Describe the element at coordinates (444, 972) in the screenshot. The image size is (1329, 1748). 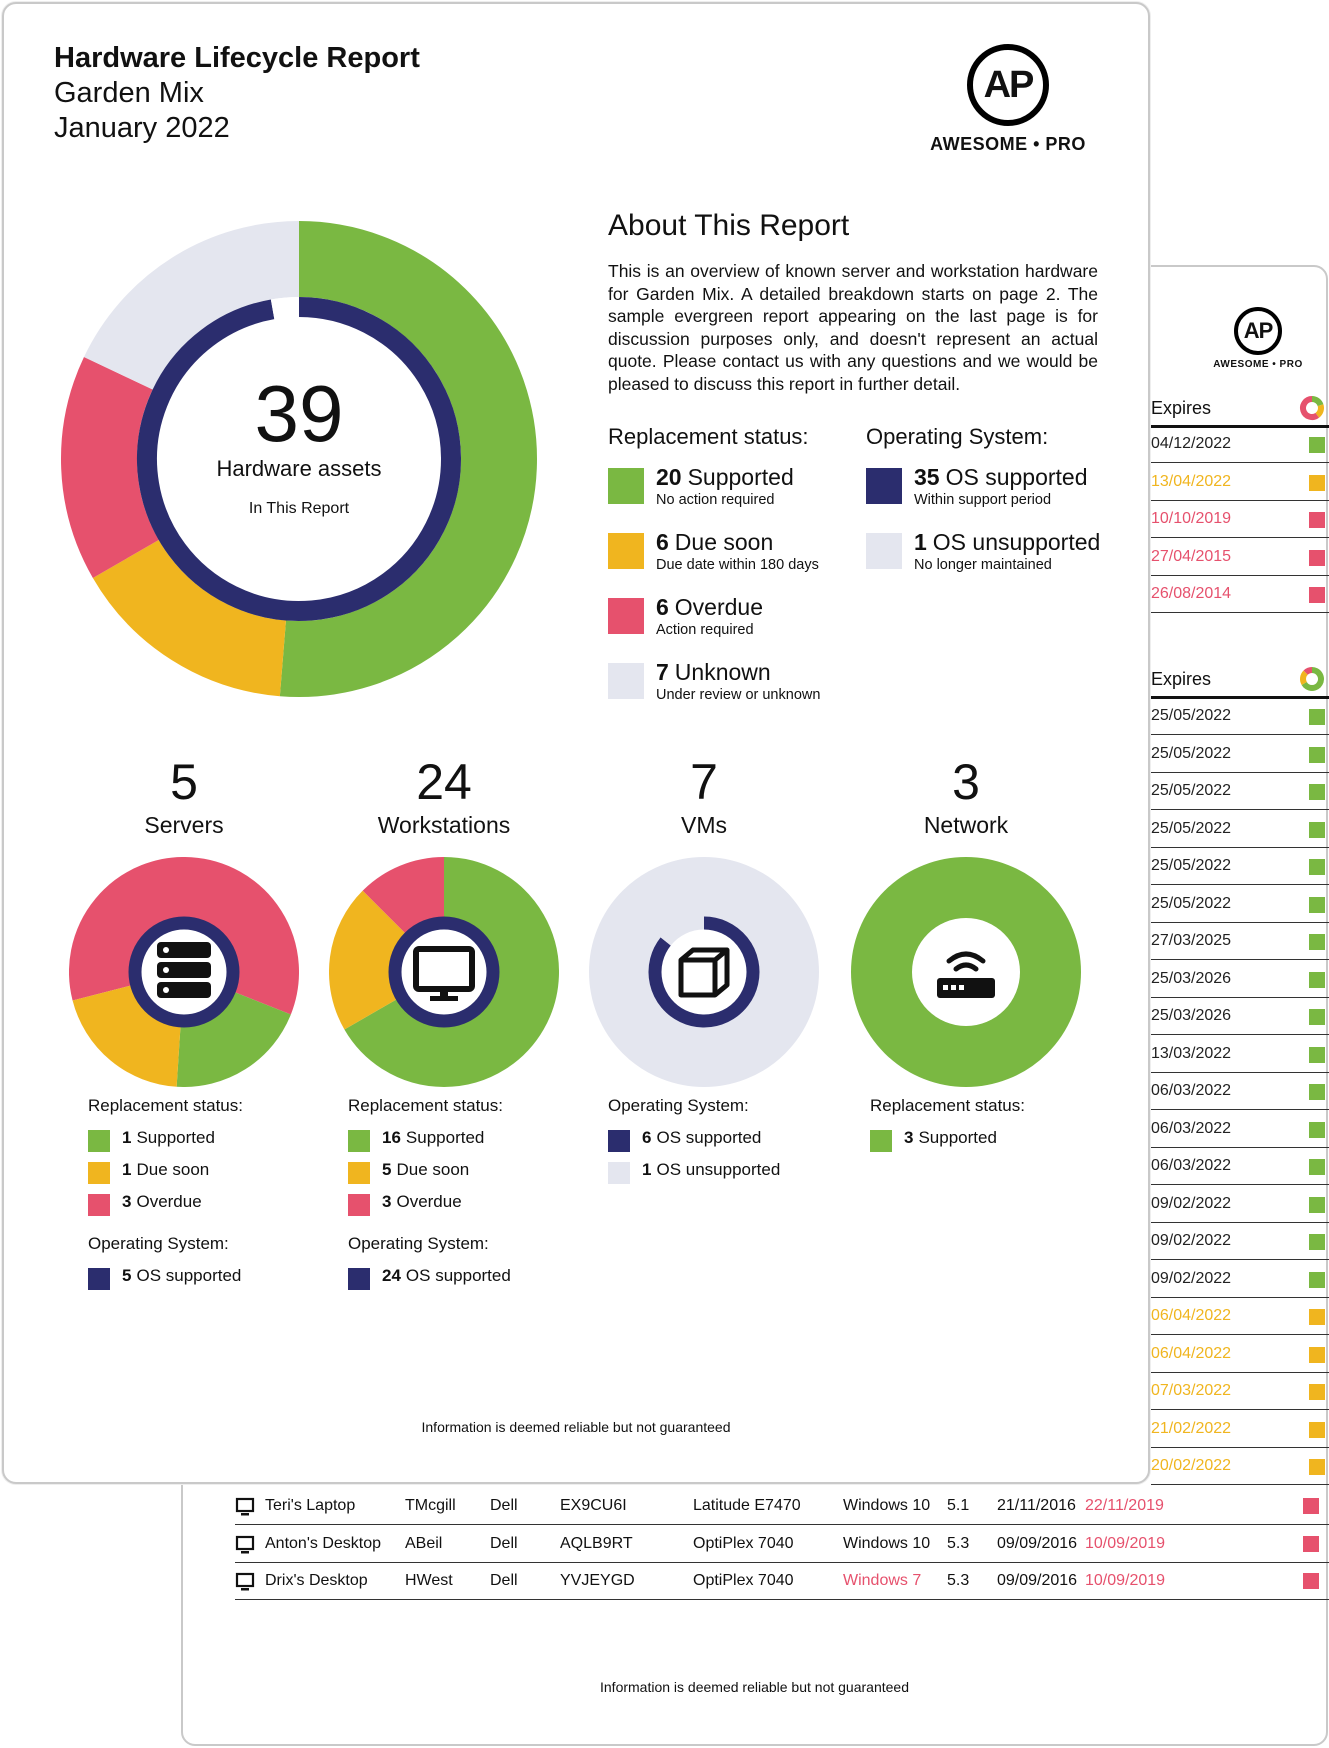
I see `donut-hub` at that location.